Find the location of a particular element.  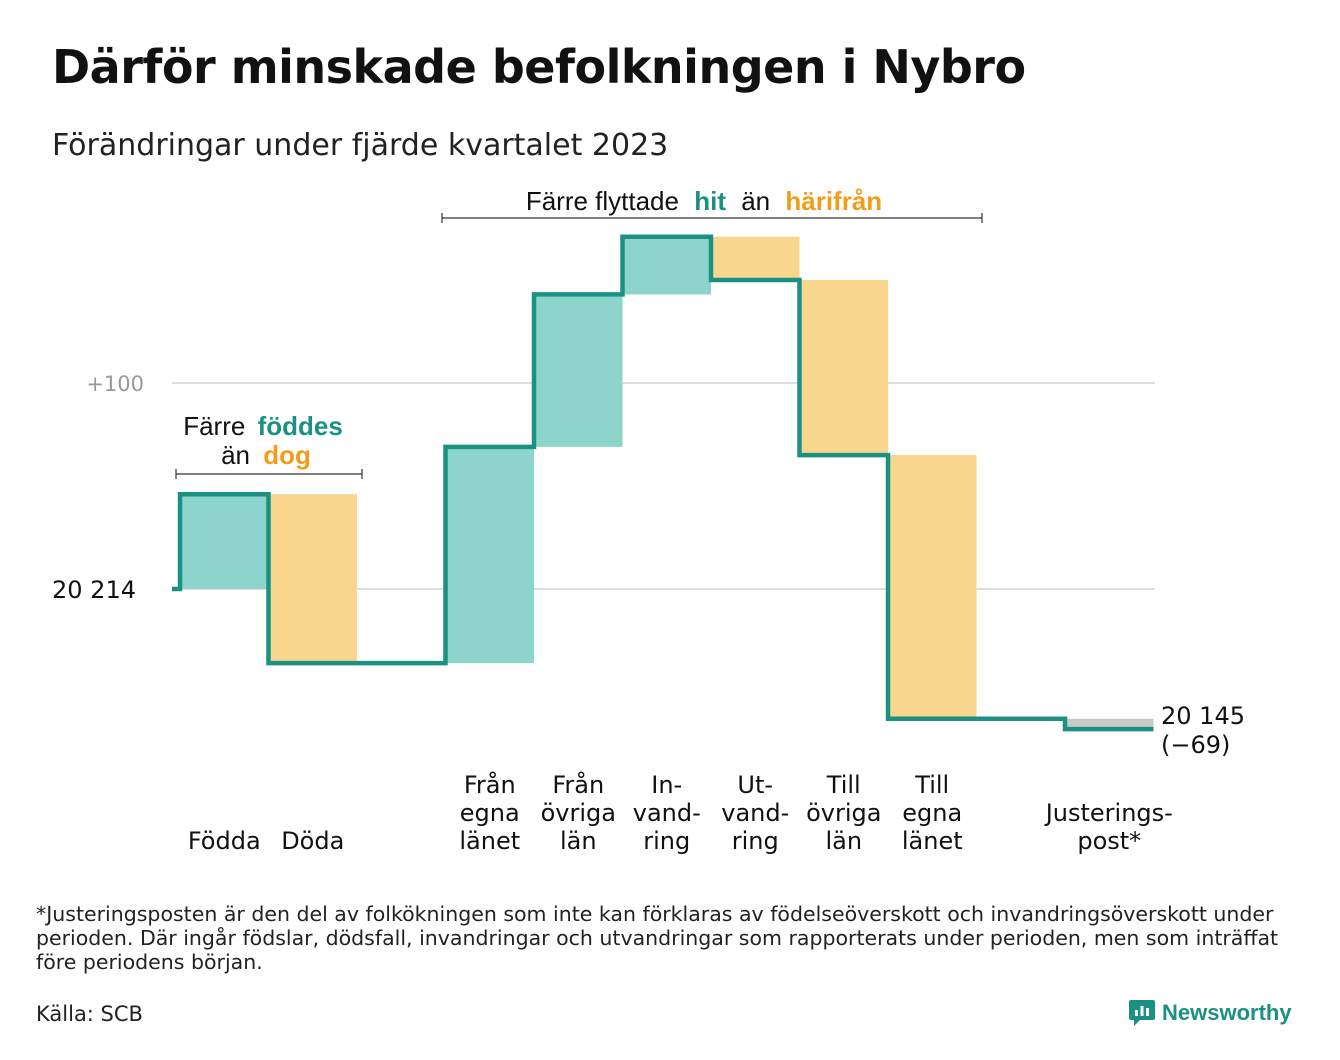

annotation-text: Färre flyttade is located at coordinates (602, 201).